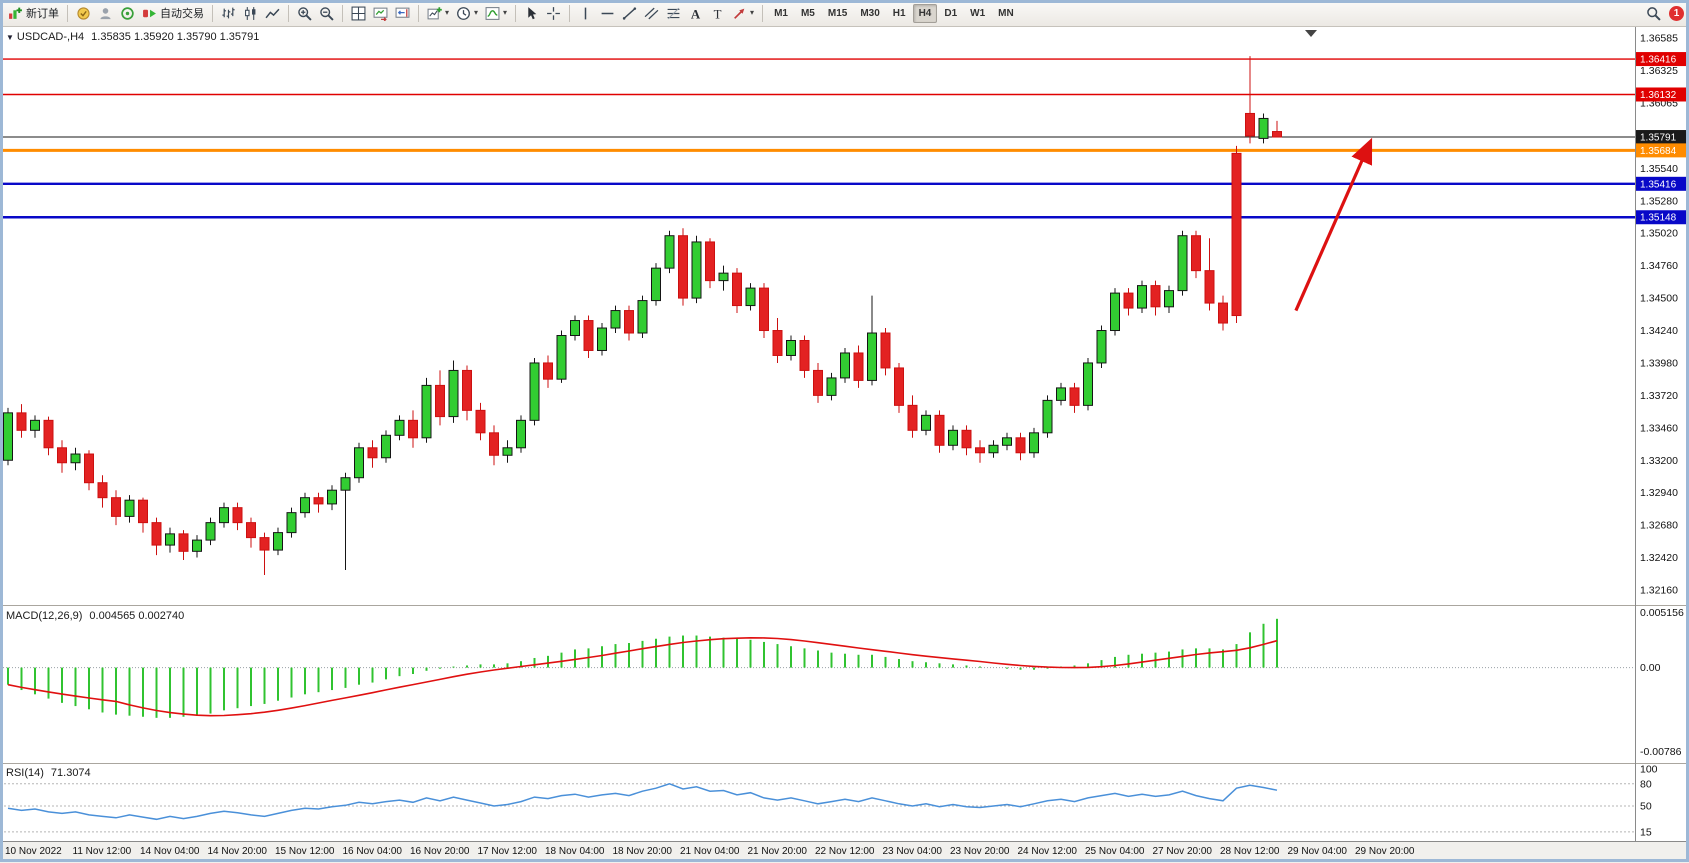 This screenshot has width=1689, height=863. Describe the element at coordinates (1653, 13) in the screenshot. I see `search-button` at that location.